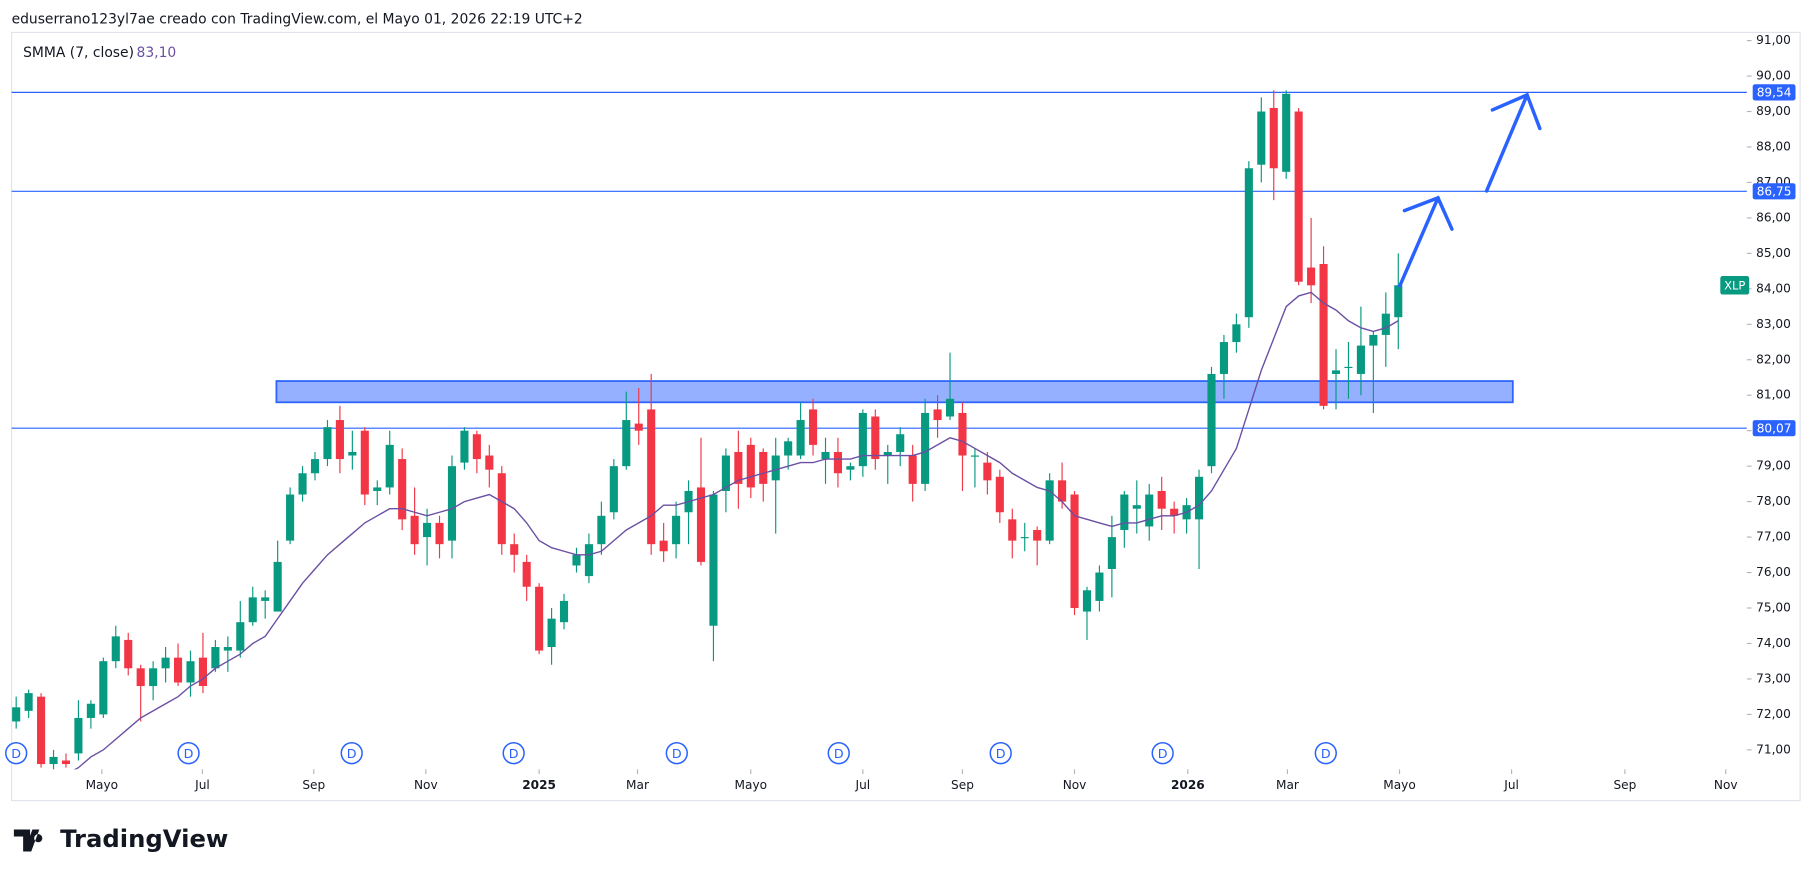 The width and height of the screenshot is (1814, 877). What do you see at coordinates (1773, 146) in the screenshot?
I see `y-tick-label: 88,00` at bounding box center [1773, 146].